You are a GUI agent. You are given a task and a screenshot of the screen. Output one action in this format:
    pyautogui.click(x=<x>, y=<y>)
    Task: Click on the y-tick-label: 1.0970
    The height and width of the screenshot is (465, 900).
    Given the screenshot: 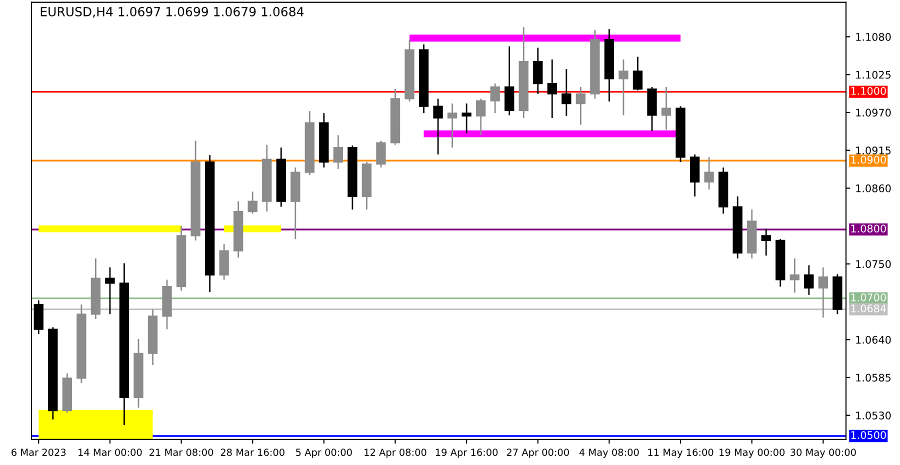 What is the action you would take?
    pyautogui.click(x=873, y=112)
    